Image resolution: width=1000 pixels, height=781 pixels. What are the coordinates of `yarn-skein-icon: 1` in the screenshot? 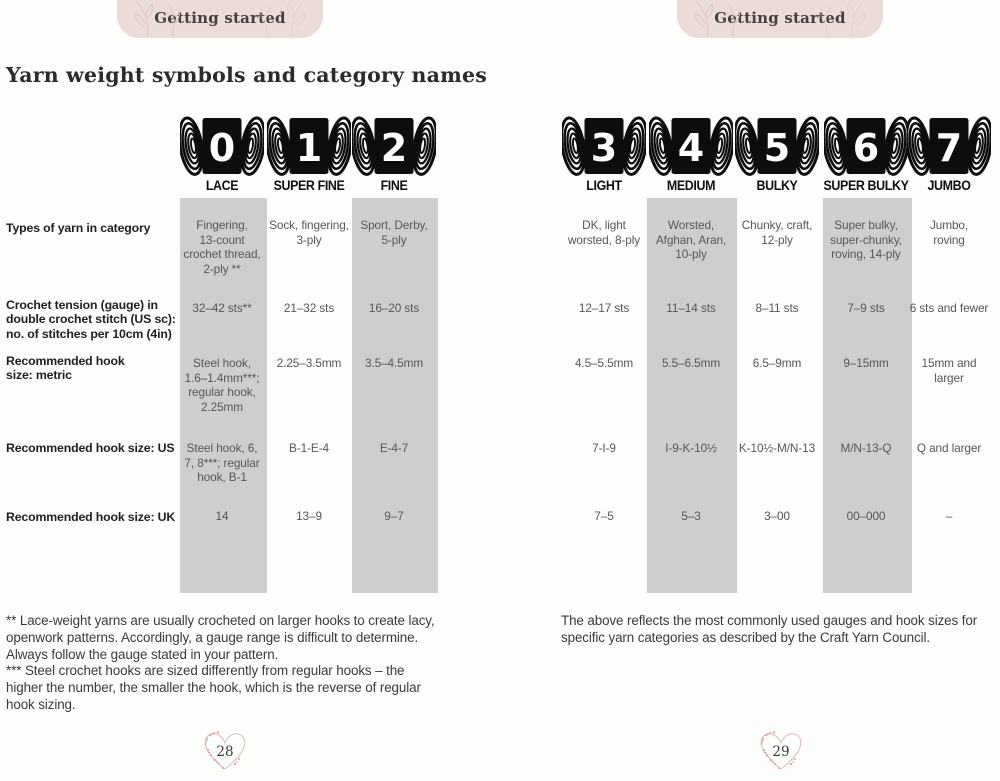 It's located at (309, 146).